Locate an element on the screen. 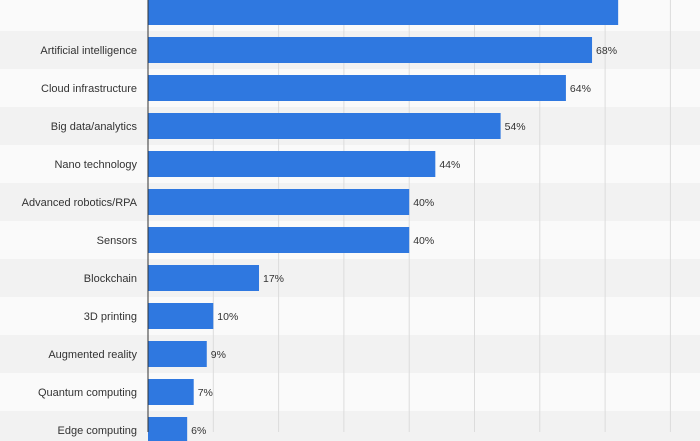 The image size is (700, 441). category-label: Edge computing is located at coordinates (98, 431).